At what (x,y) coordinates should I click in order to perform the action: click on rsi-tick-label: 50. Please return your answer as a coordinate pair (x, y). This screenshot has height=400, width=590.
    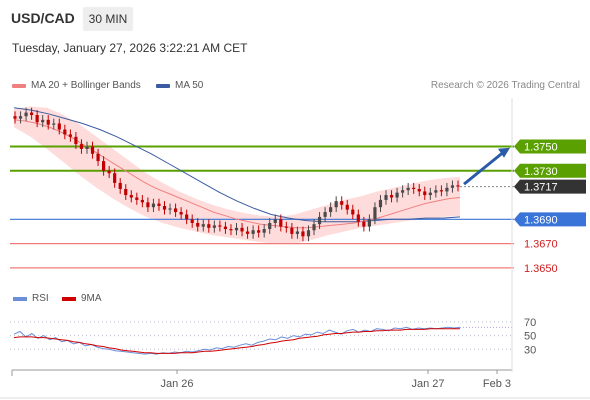
    Looking at the image, I should click on (530, 337).